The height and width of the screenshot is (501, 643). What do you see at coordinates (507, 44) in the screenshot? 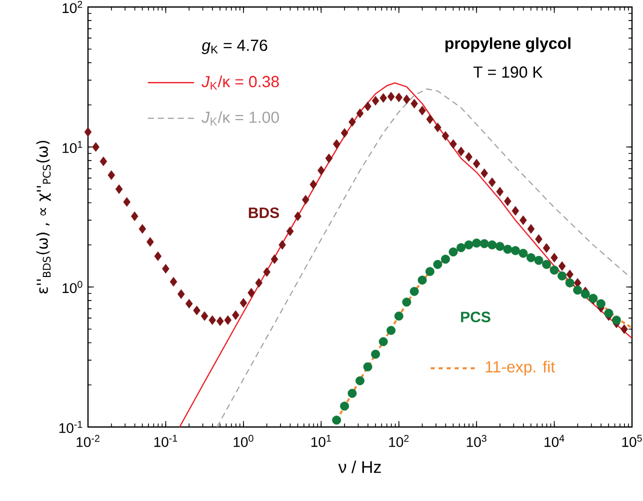
I see `text: propylene glycol` at bounding box center [507, 44].